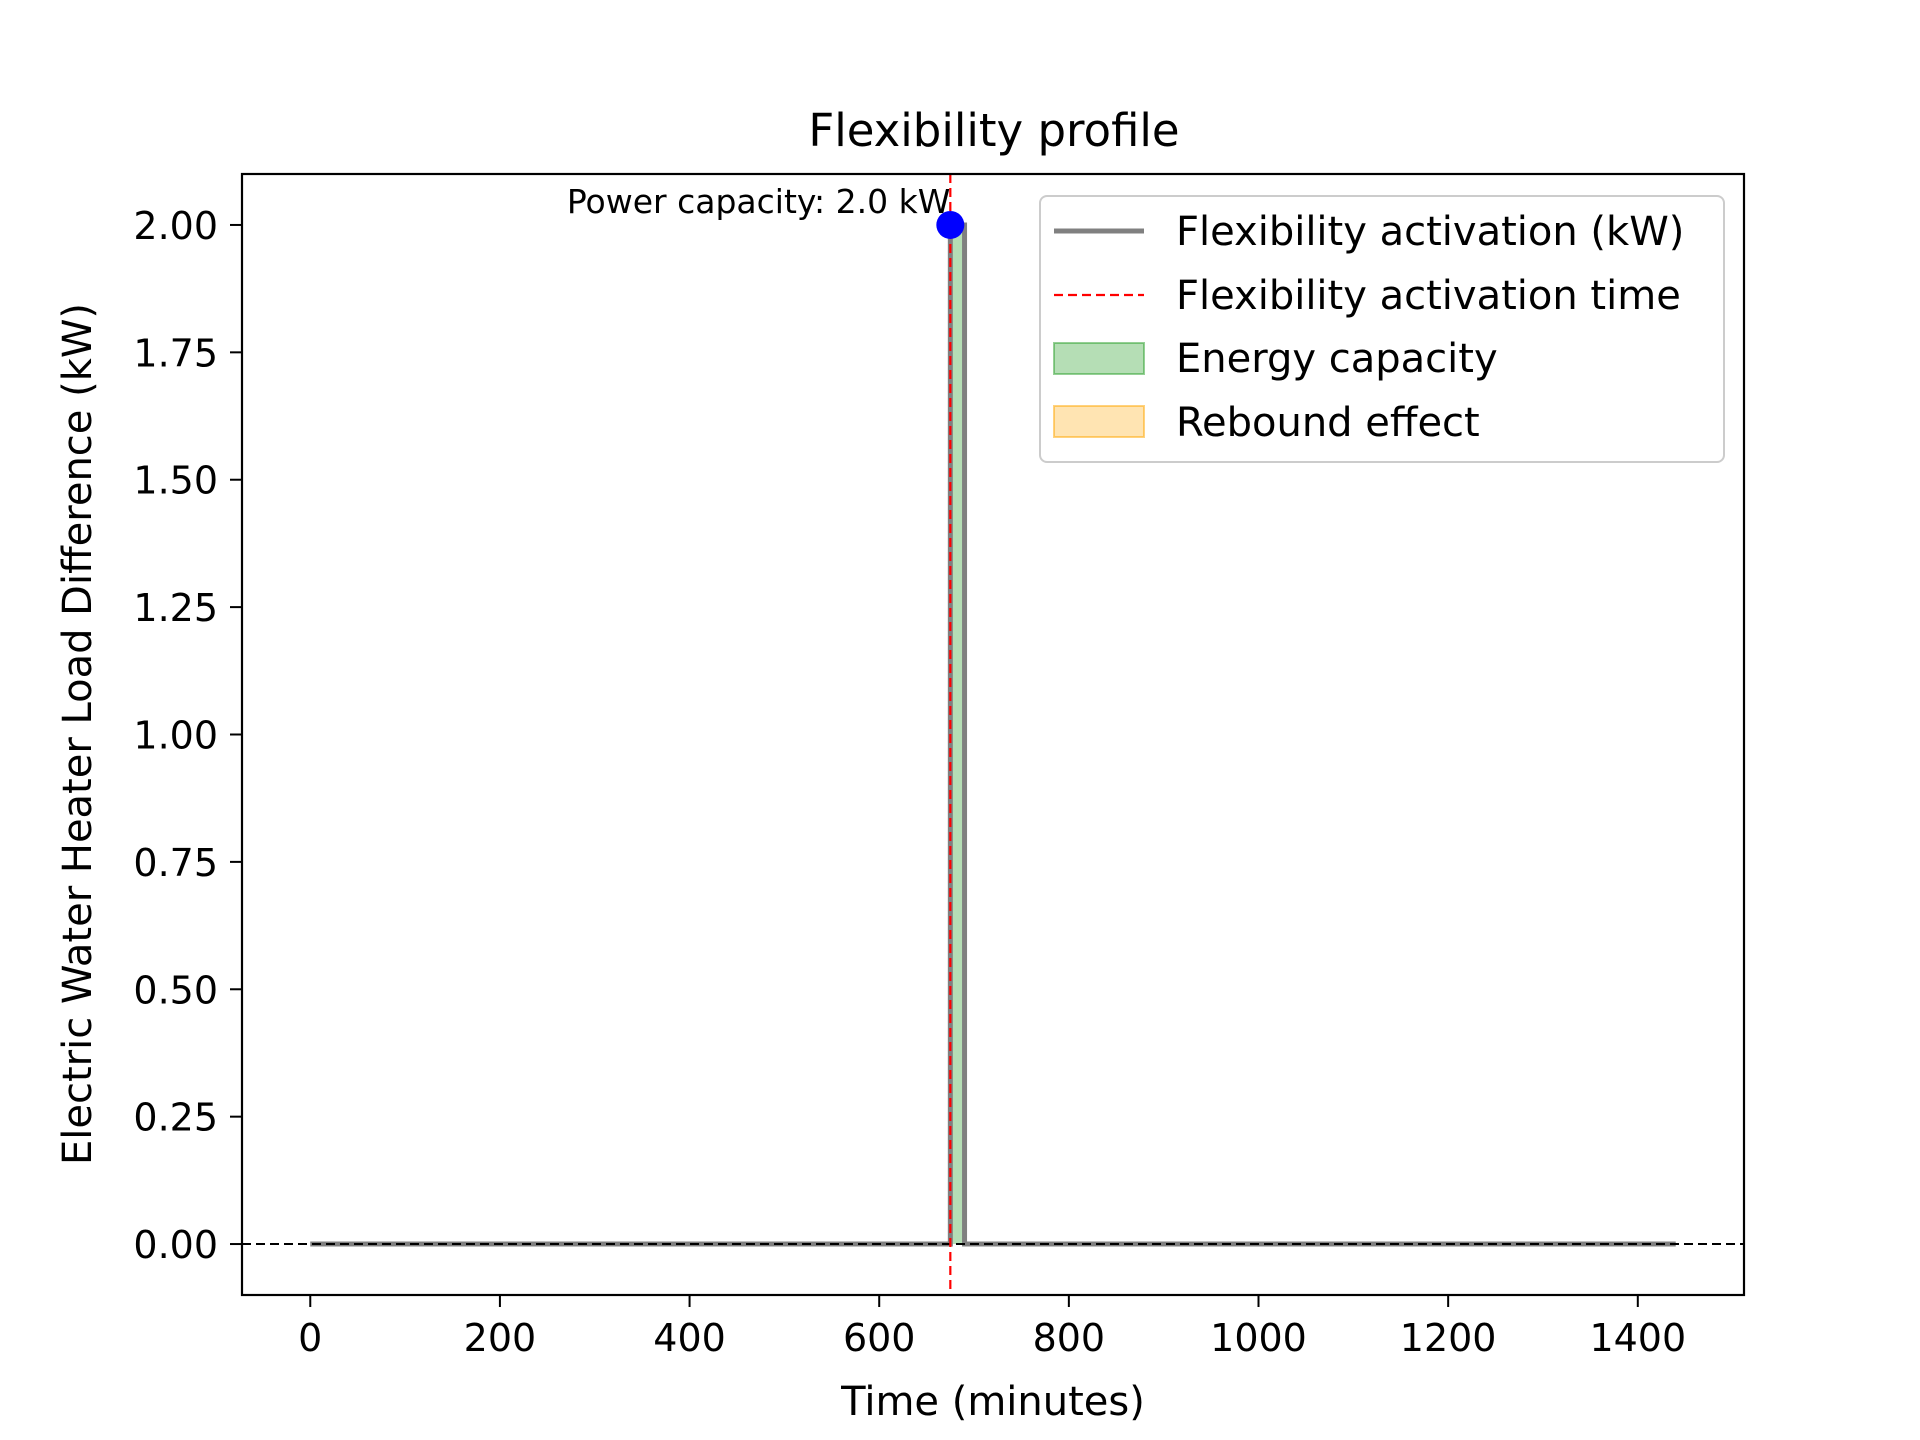  Describe the element at coordinates (957, 734) in the screenshot. I see `energy-capacity-area` at that location.